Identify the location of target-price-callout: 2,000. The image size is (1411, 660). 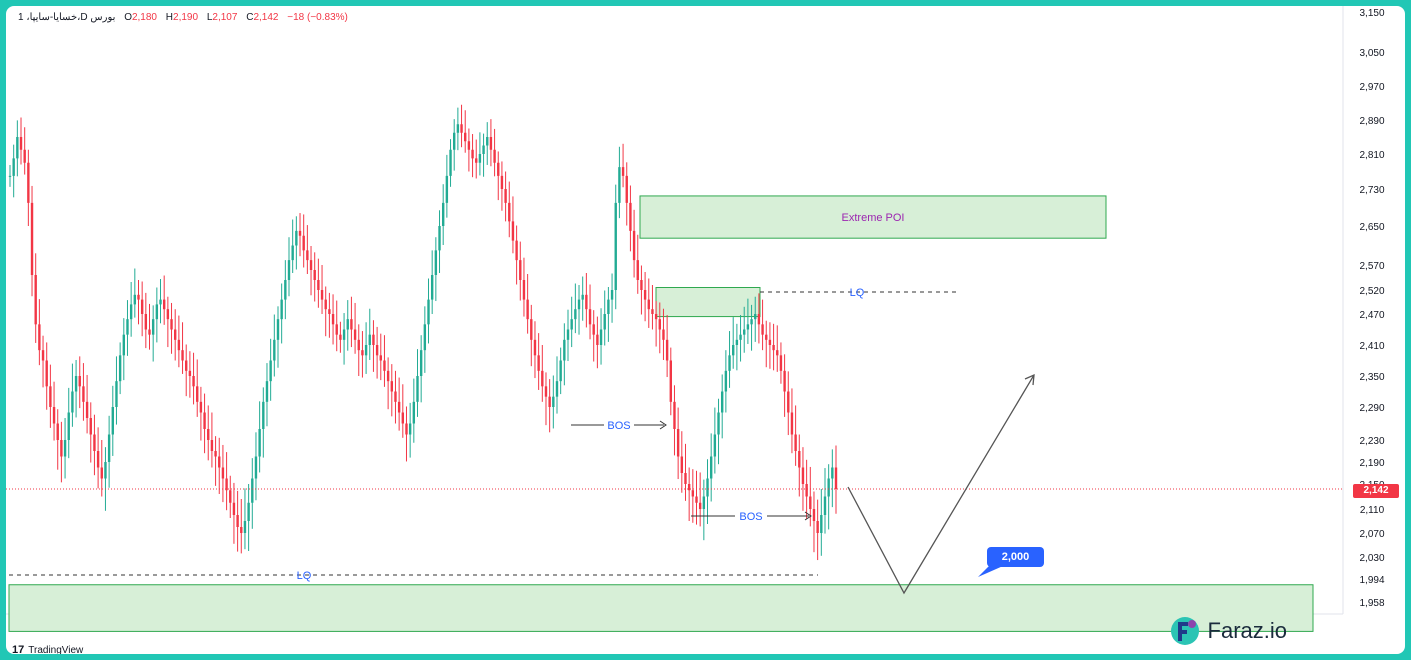
(1015, 557).